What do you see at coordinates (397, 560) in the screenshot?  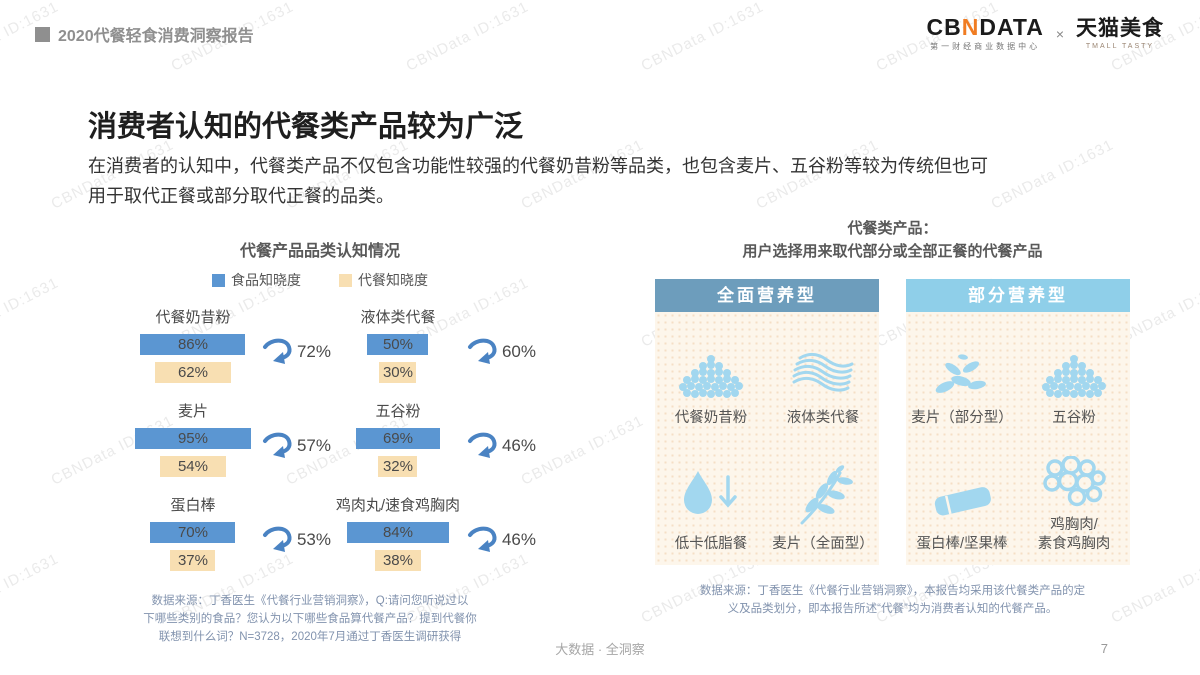 I see `bar-meal-awareness: 38%` at bounding box center [397, 560].